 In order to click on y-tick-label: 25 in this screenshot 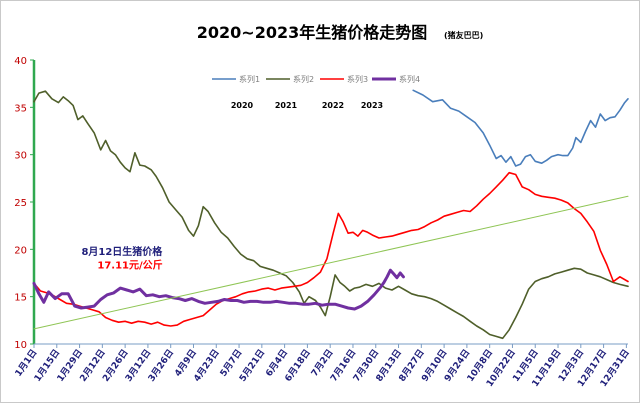, I will do `click(20, 203)`.